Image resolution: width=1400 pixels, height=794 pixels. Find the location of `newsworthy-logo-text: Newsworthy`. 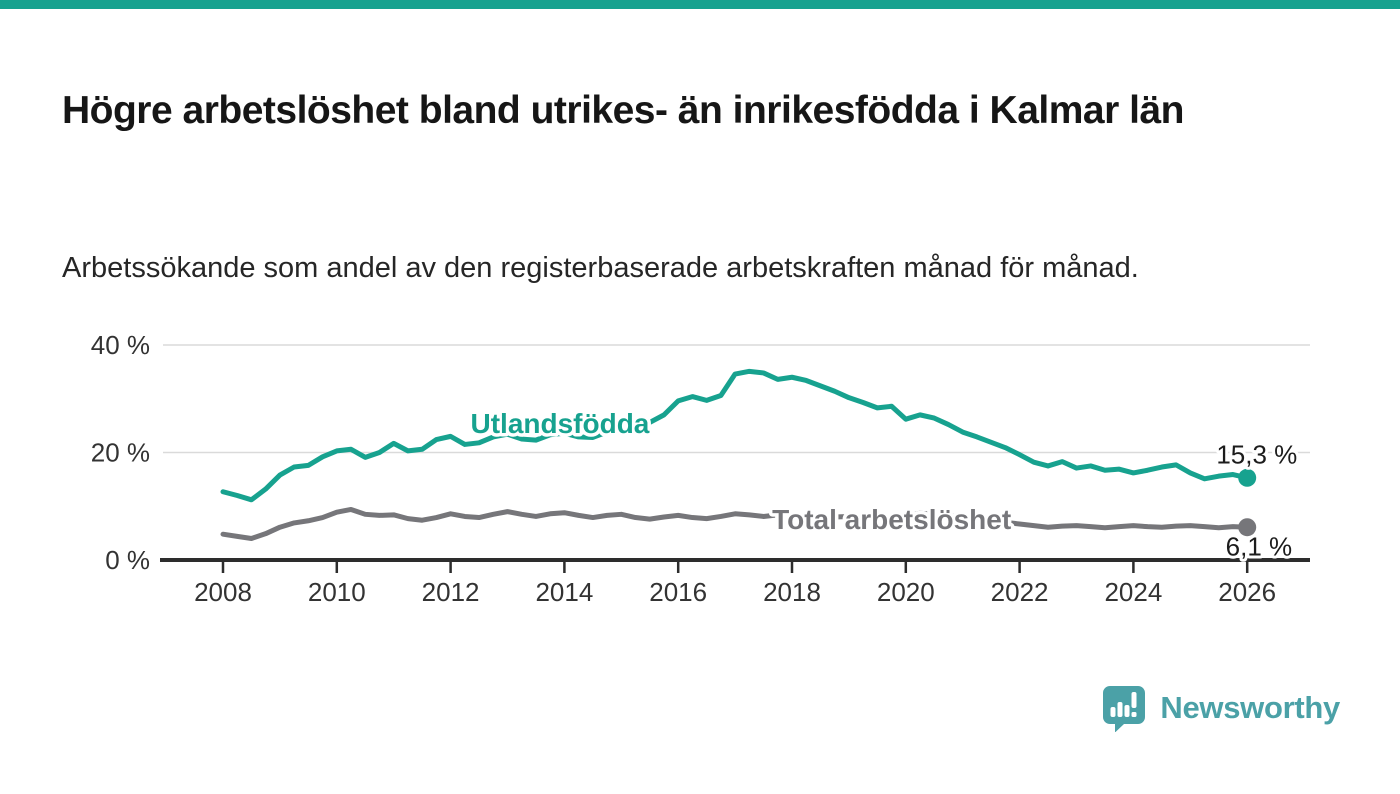

newsworthy-logo-text: Newsworthy is located at coordinates (1250, 707).